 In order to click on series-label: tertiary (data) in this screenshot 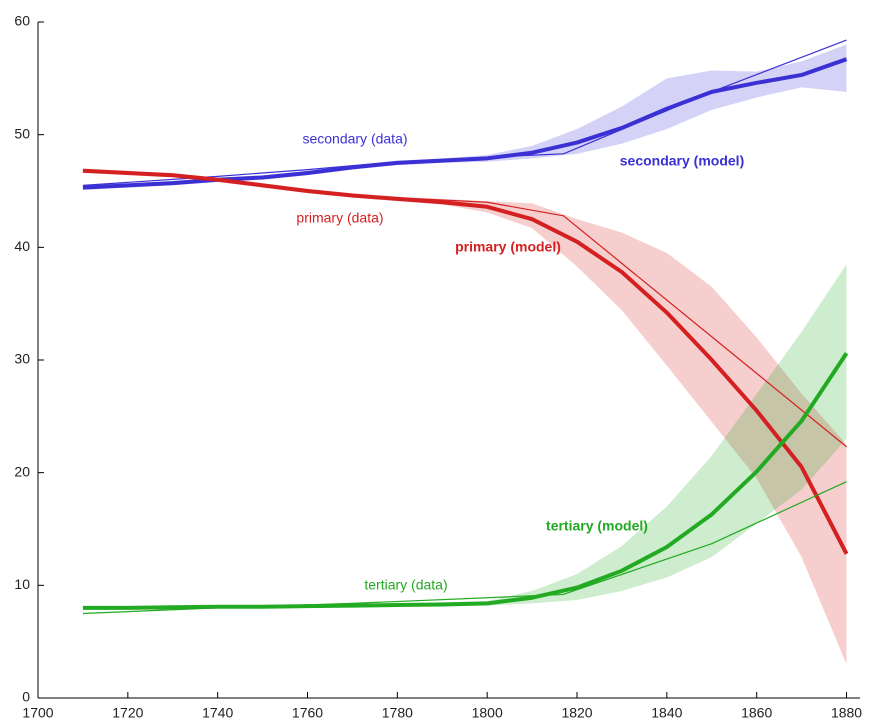, I will do `click(405, 585)`.